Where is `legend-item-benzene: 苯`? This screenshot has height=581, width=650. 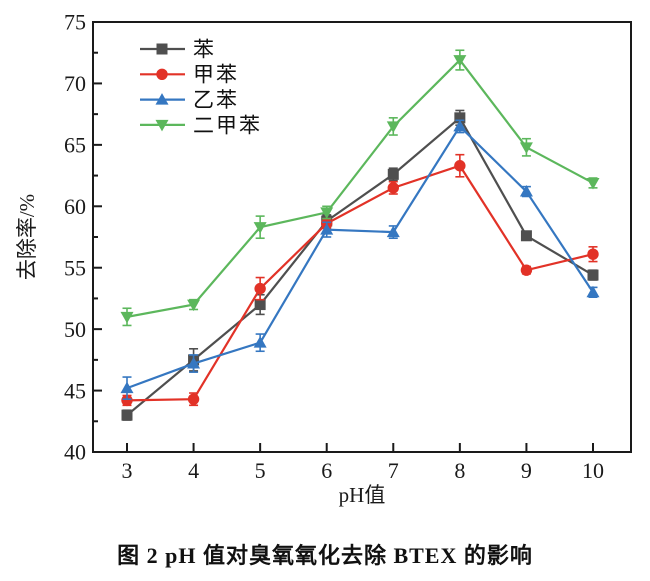 legend-item-benzene: 苯 is located at coordinates (178, 49).